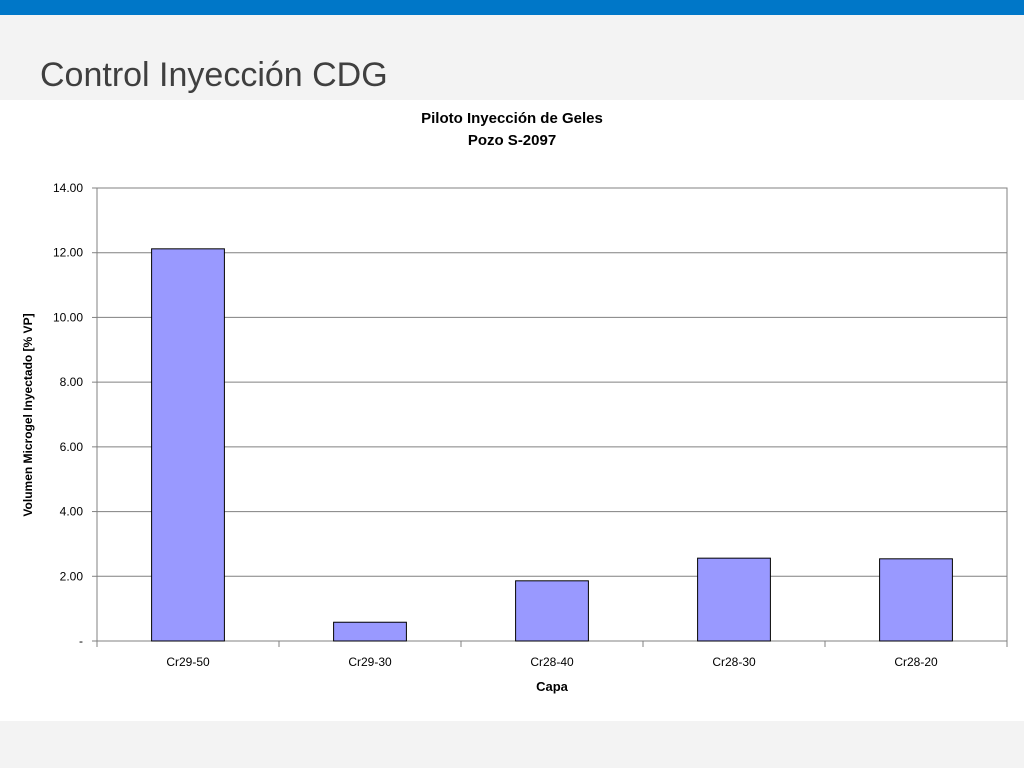 The image size is (1024, 768). Describe the element at coordinates (81, 641) in the screenshot. I see `y-tick-label: -` at that location.